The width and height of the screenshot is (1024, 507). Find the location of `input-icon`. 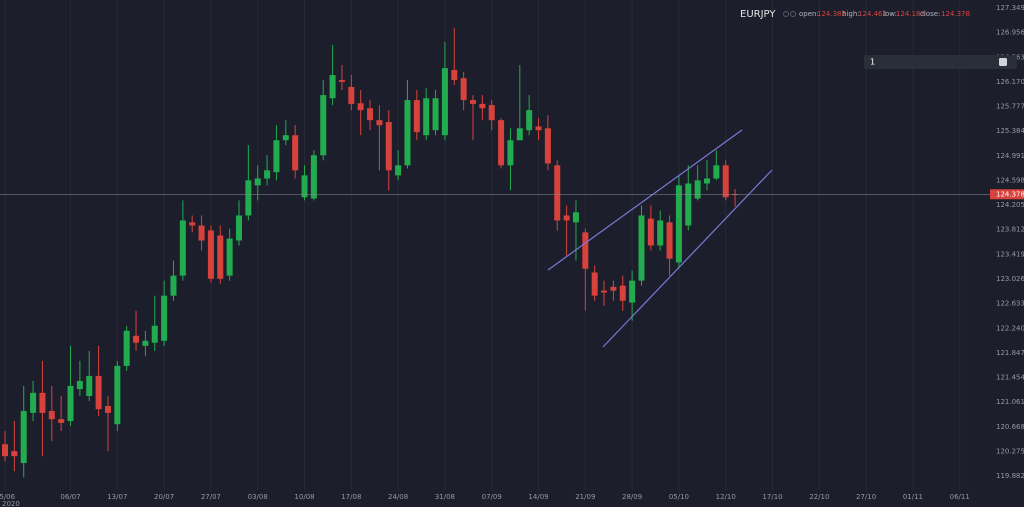

input-icon is located at coordinates (1003, 62).